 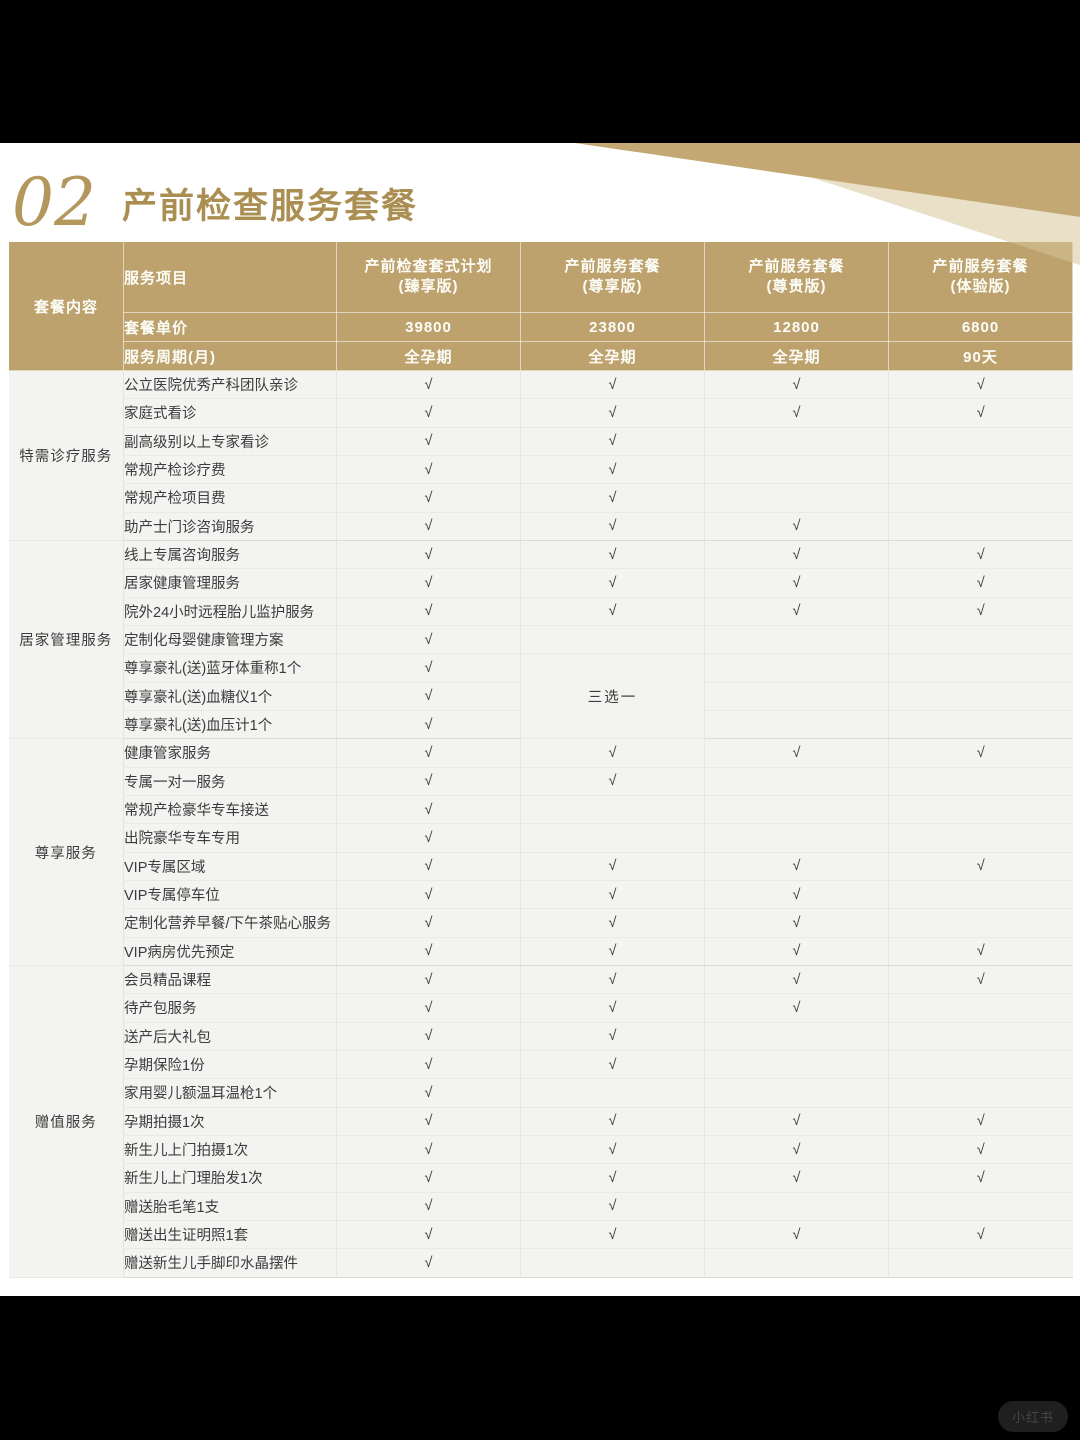 What do you see at coordinates (541, 1036) in the screenshot?
I see `table-row: 送产后大礼包 √ √` at bounding box center [541, 1036].